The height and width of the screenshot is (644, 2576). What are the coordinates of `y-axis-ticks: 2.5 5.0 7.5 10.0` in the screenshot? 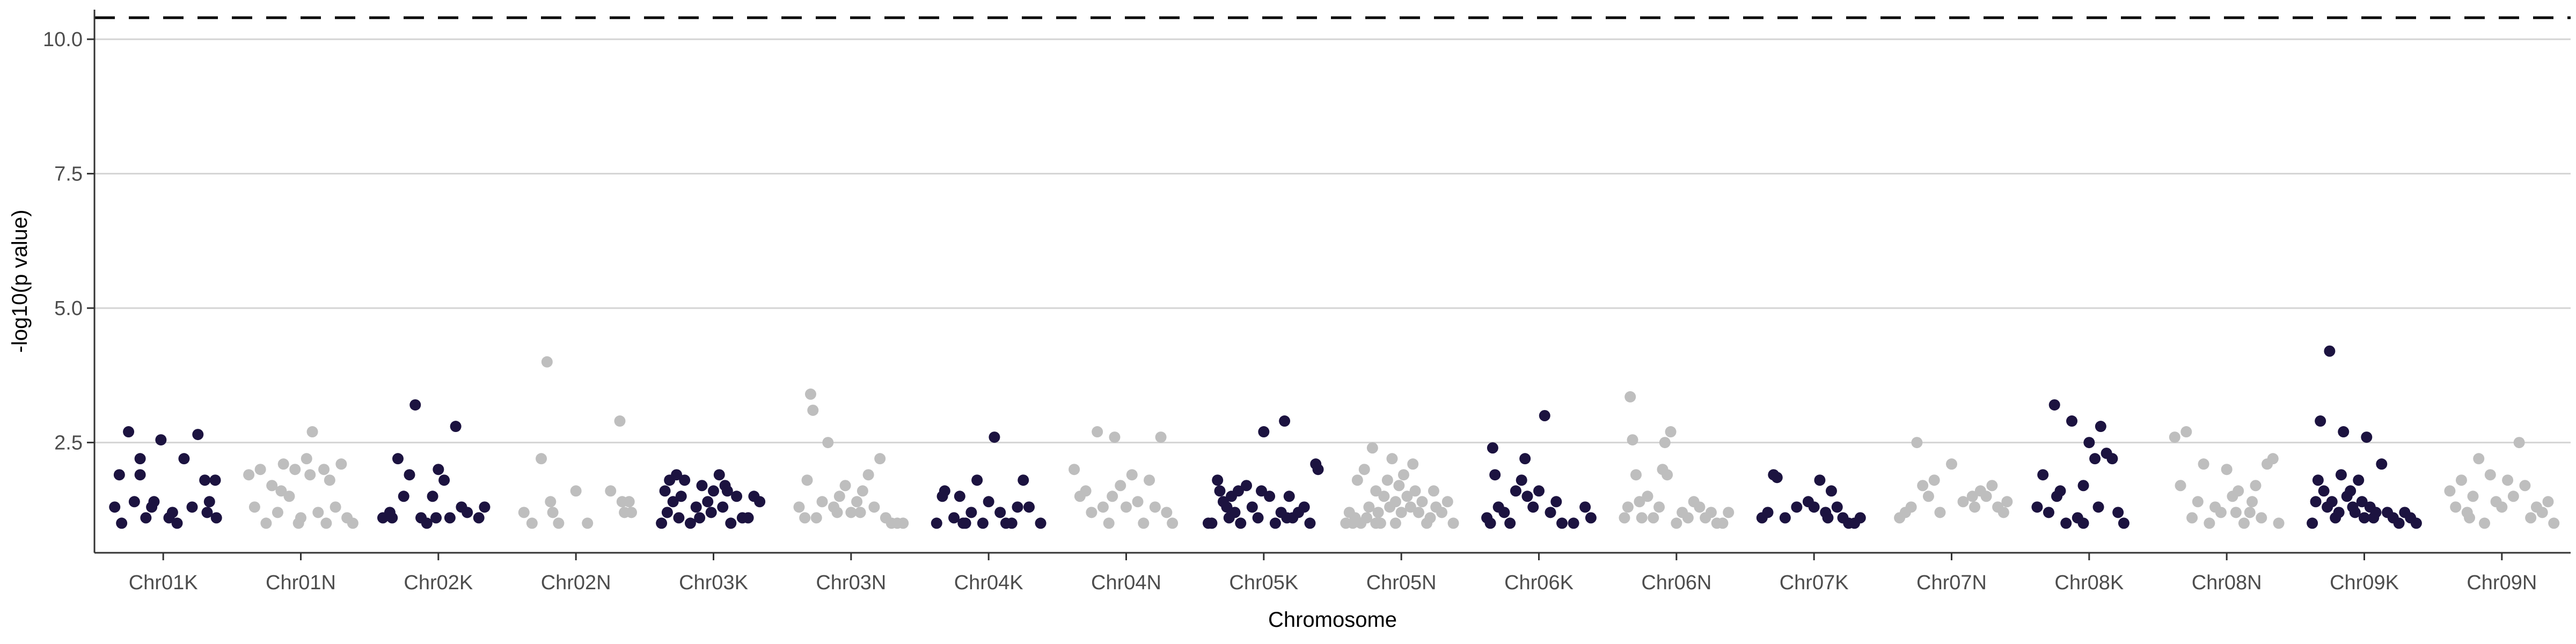 It's located at (68, 241).